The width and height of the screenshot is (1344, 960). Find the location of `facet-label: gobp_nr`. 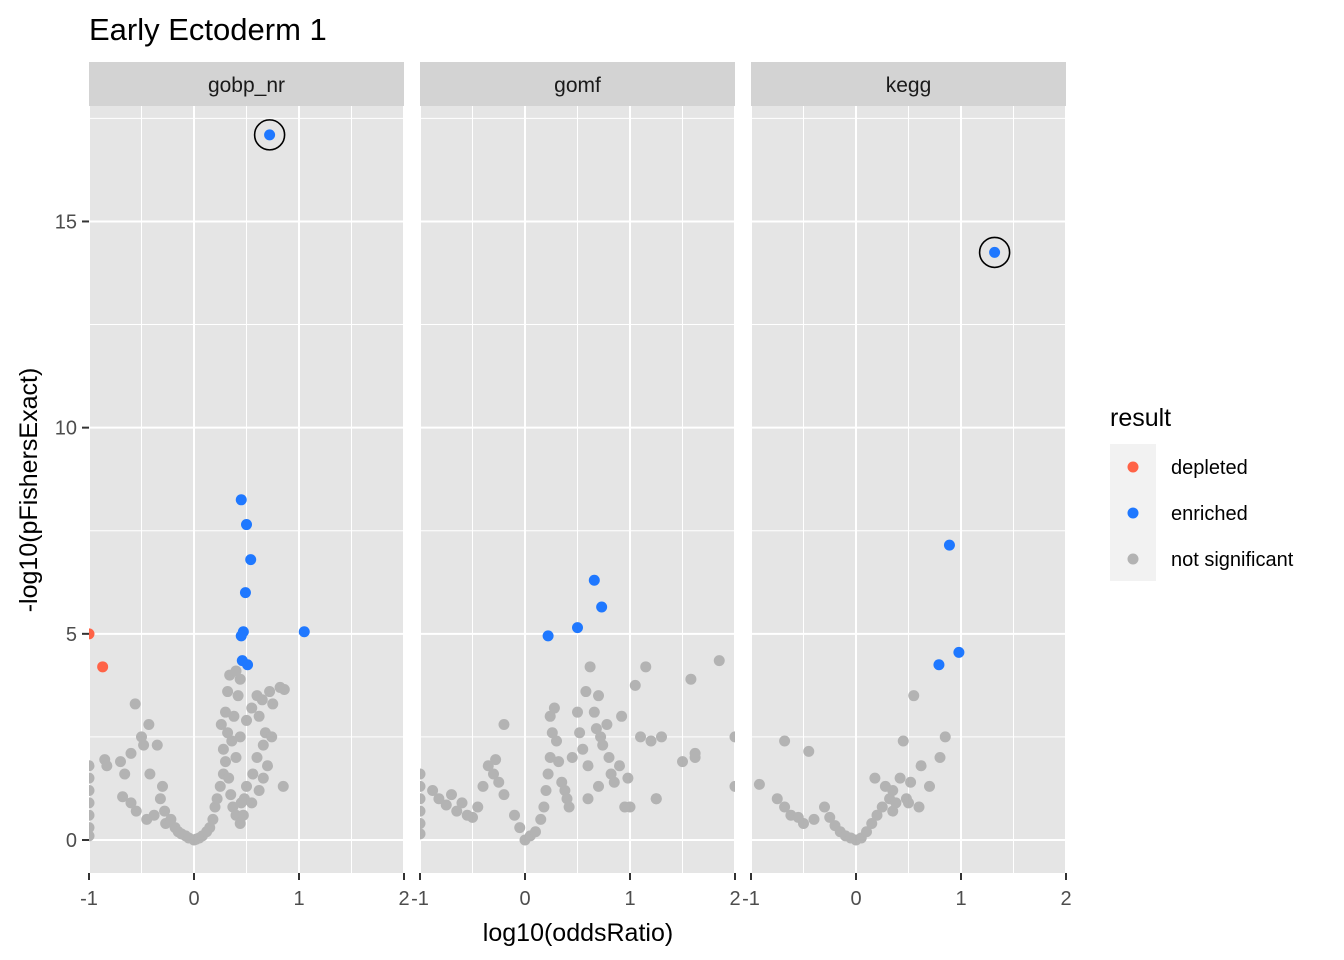

facet-label: gobp_nr is located at coordinates (246, 85).